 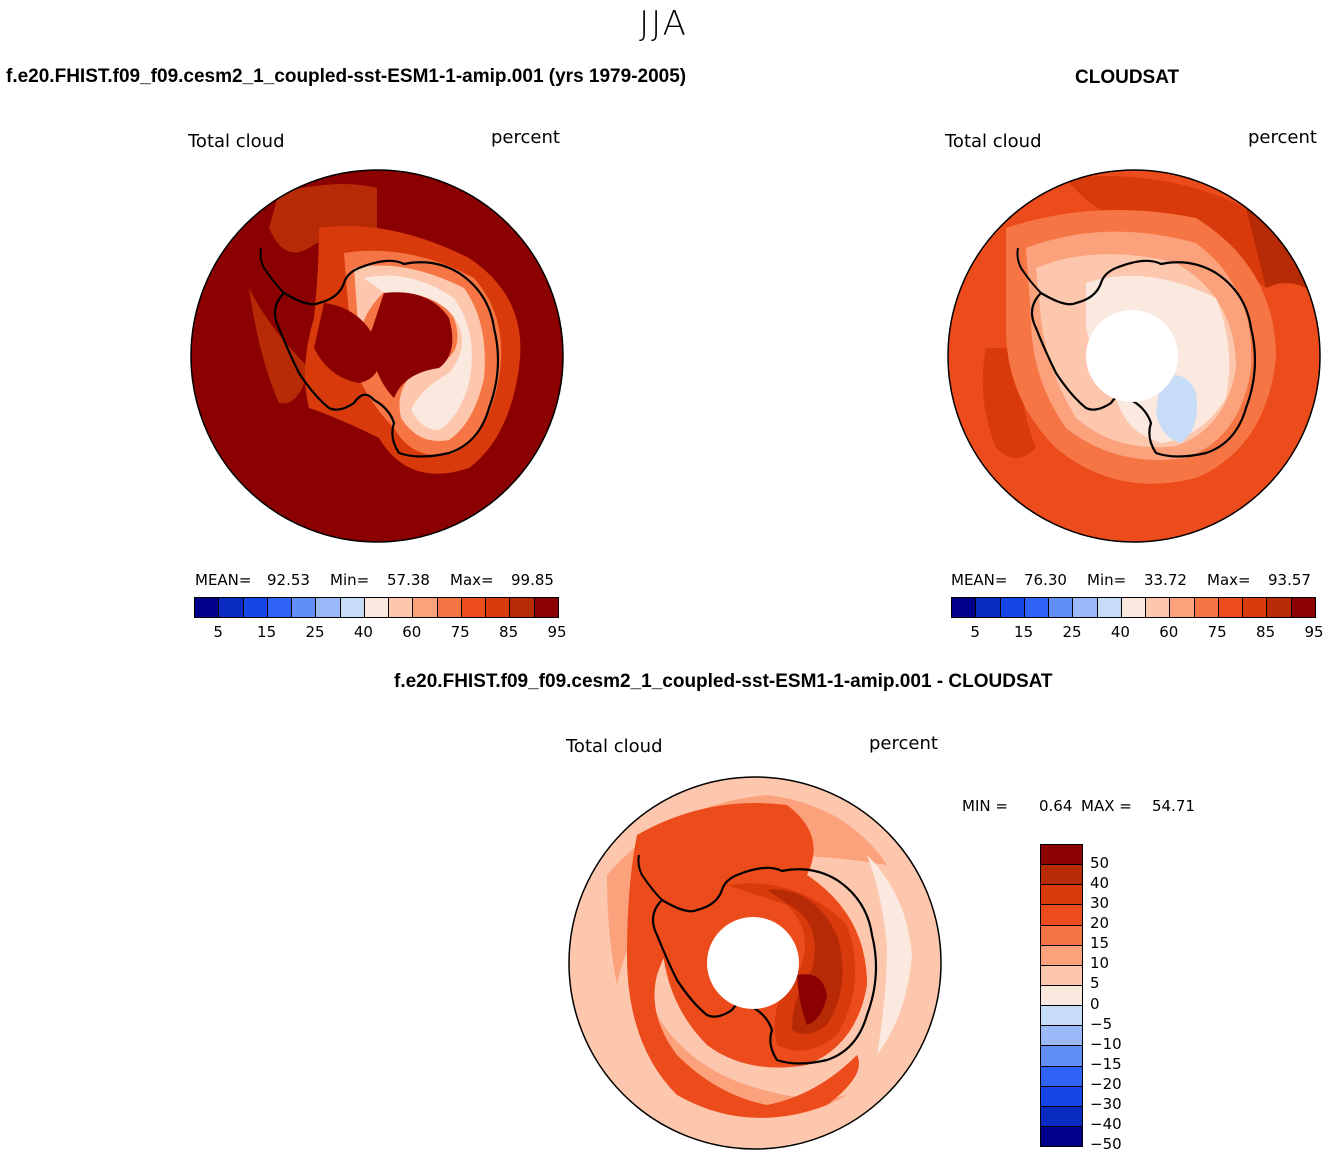 I want to click on model-variable-label: Total cloud, so click(x=236, y=141).